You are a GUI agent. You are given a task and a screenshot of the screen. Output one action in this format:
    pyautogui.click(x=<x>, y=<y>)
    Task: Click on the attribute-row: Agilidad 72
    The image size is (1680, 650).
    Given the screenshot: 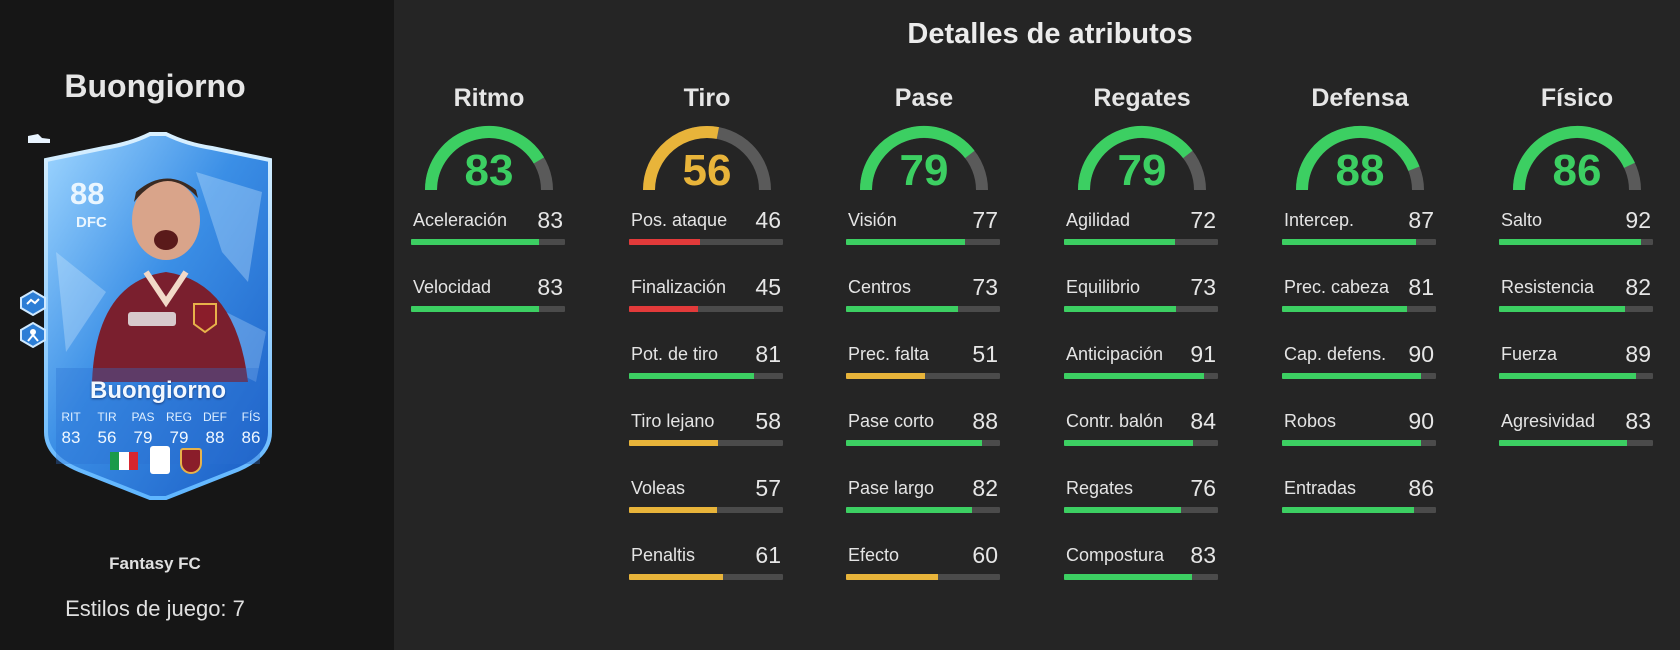 What is the action you would take?
    pyautogui.click(x=1142, y=242)
    